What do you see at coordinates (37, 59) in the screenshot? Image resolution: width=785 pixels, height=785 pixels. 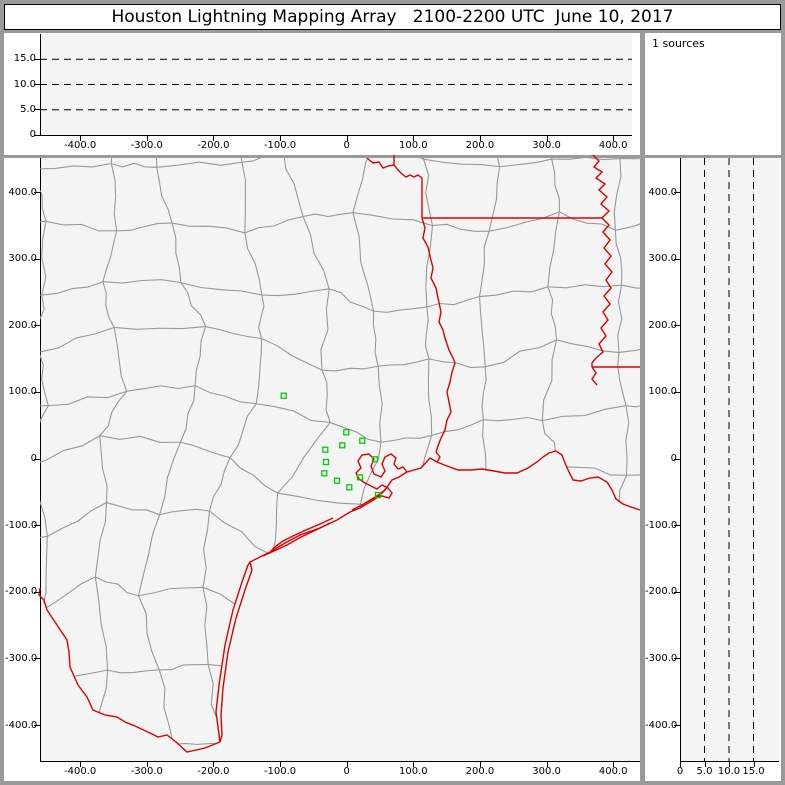 I see `altitude-ew-y-tick` at bounding box center [37, 59].